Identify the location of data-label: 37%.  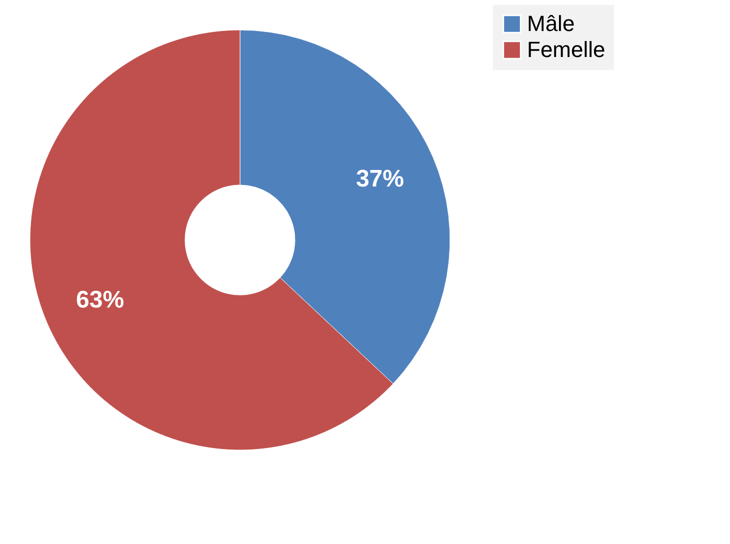
(380, 178).